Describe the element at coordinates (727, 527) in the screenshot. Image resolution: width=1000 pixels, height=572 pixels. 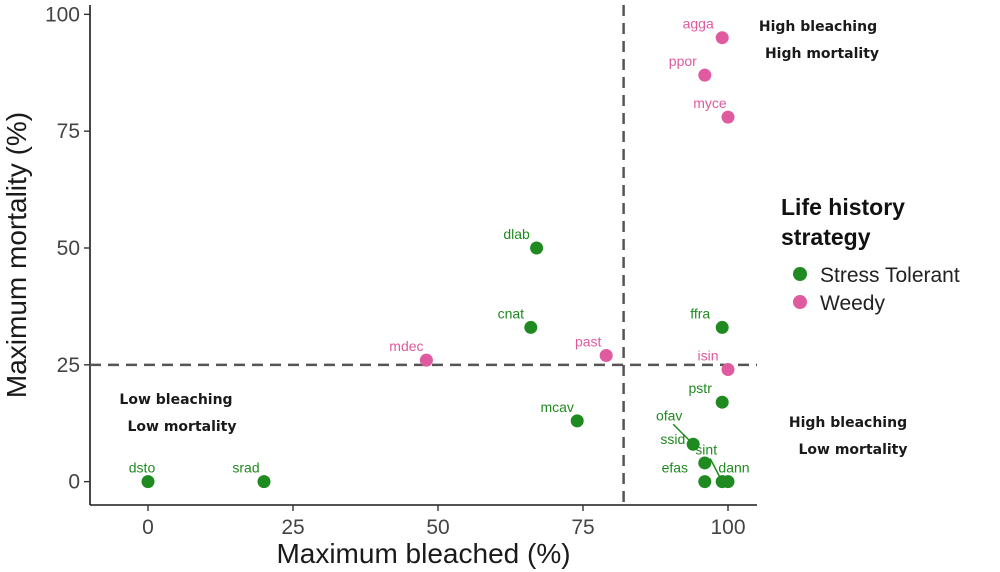
I see `x-tick-label: 100` at that location.